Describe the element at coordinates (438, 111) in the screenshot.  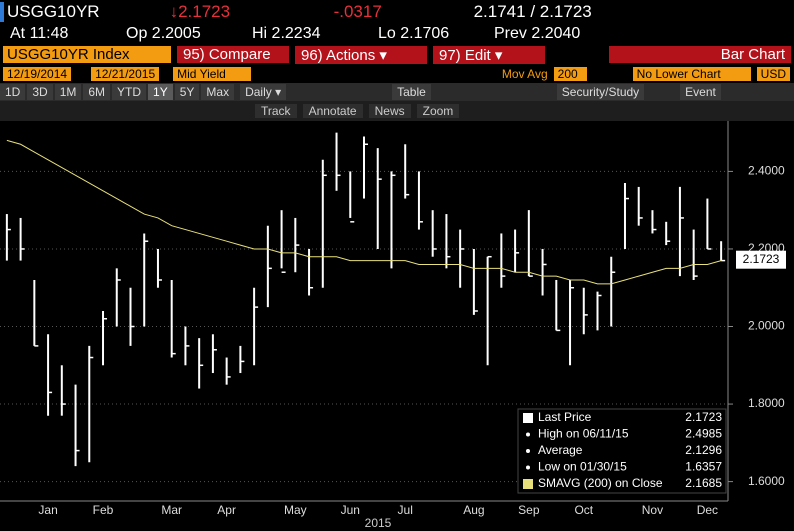
I see `tool-button: Zoom` at that location.